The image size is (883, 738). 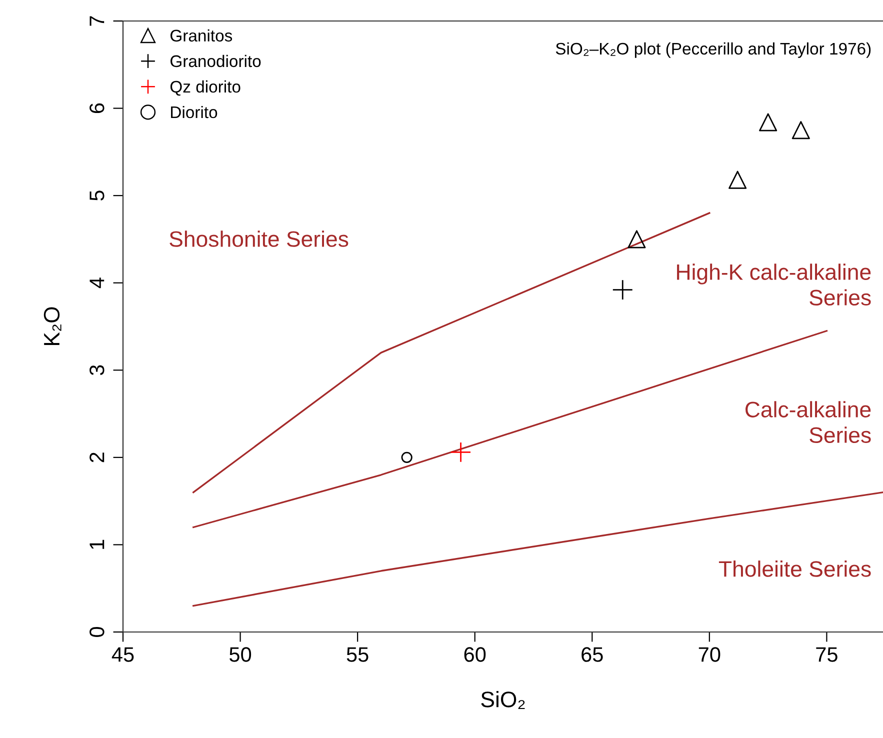 What do you see at coordinates (827, 654) in the screenshot?
I see `x-tick-label: 75` at bounding box center [827, 654].